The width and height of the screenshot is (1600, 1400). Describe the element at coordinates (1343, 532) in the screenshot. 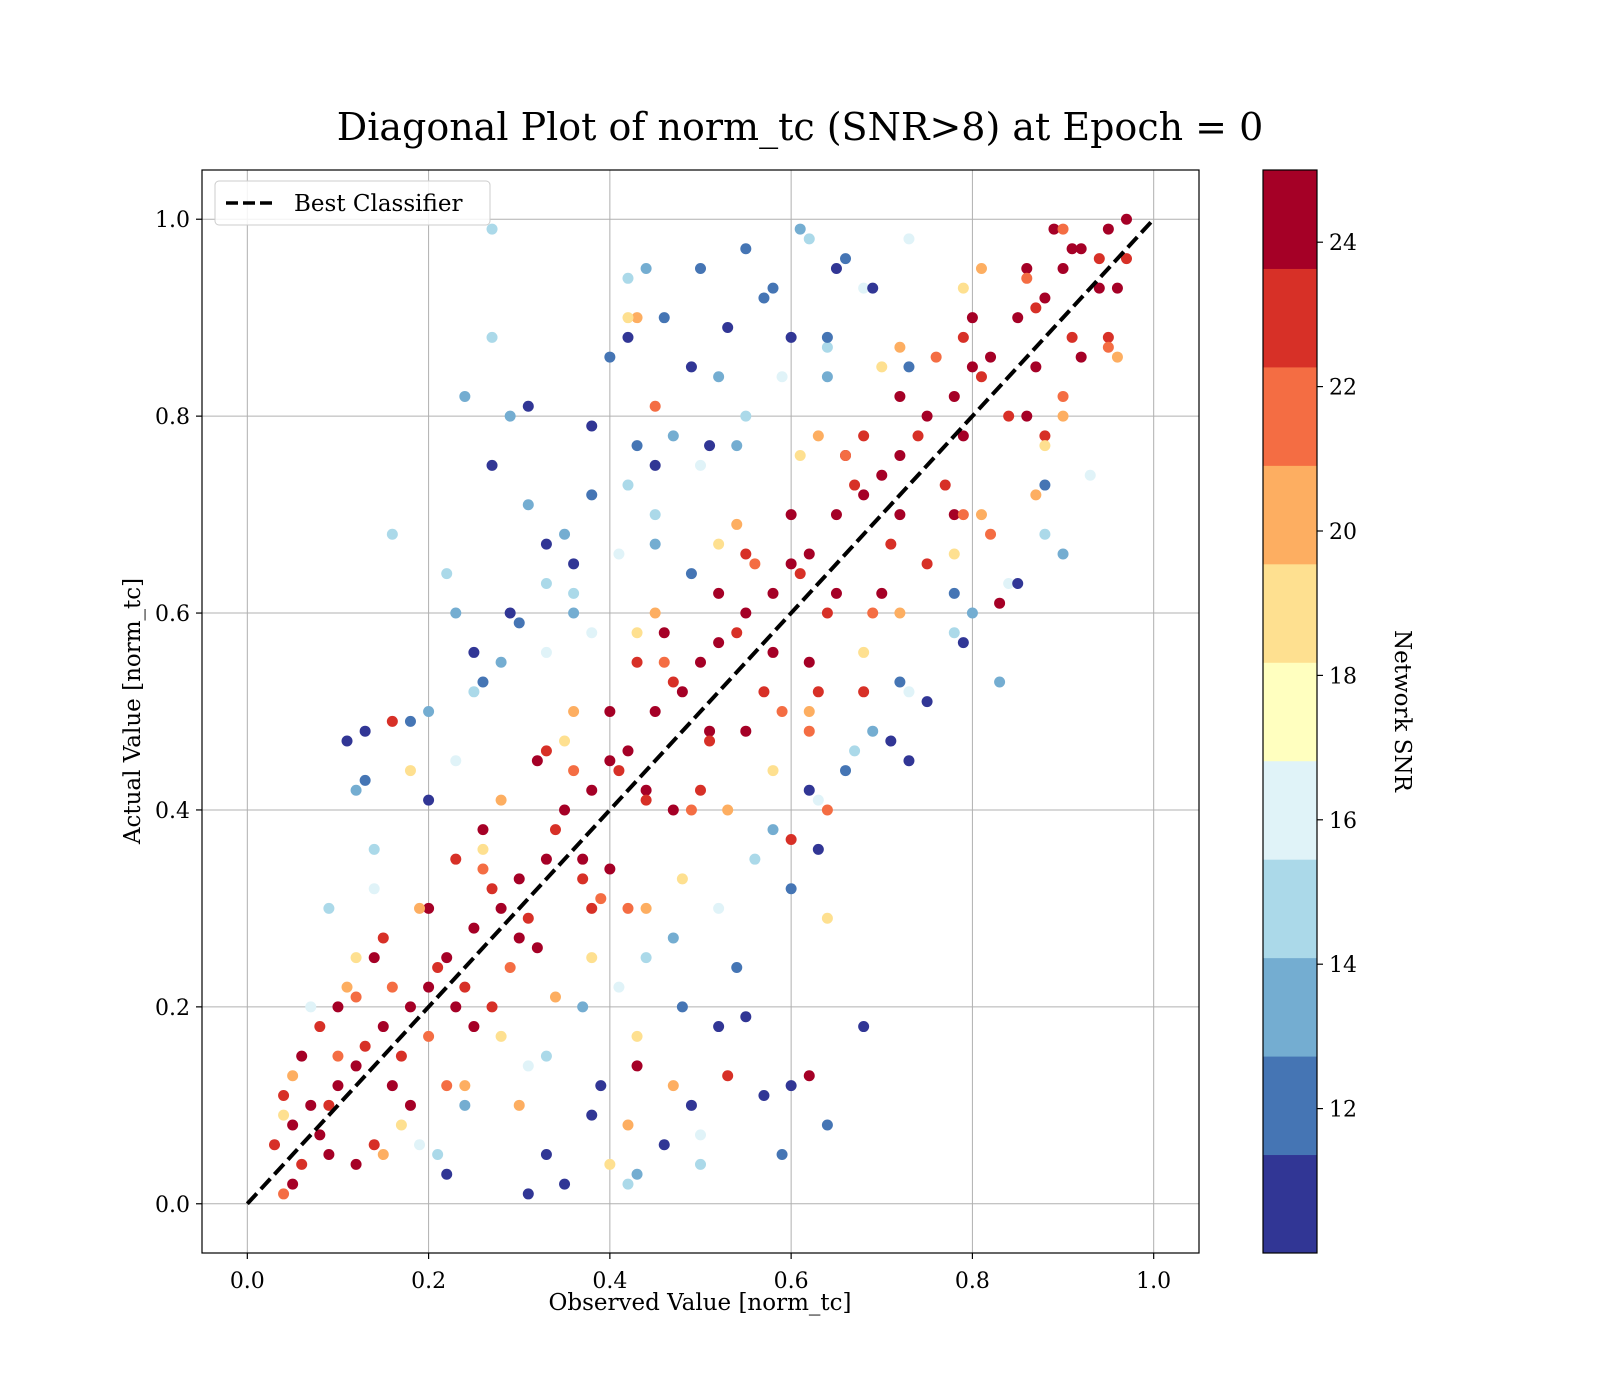

I see `colorbar-tick-label: 20` at that location.